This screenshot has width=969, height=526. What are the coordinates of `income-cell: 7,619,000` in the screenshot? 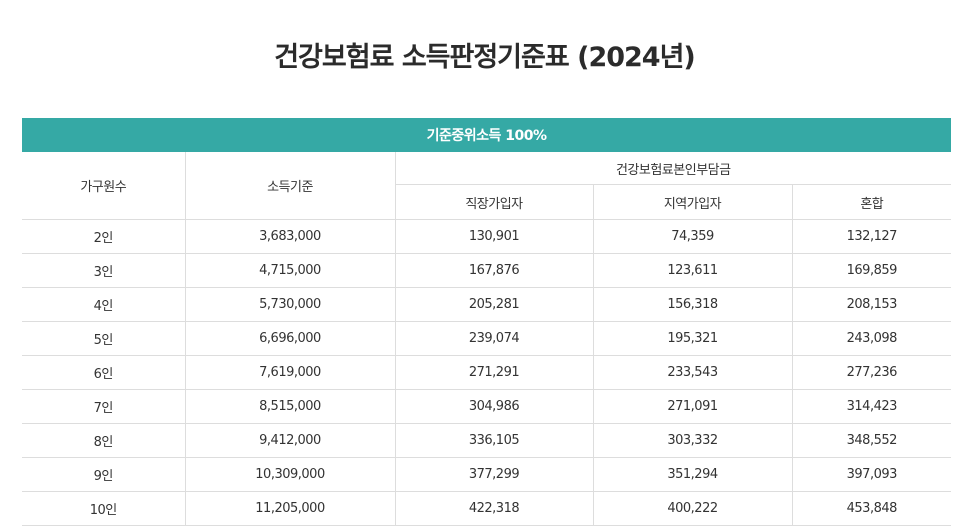 It's located at (289, 372).